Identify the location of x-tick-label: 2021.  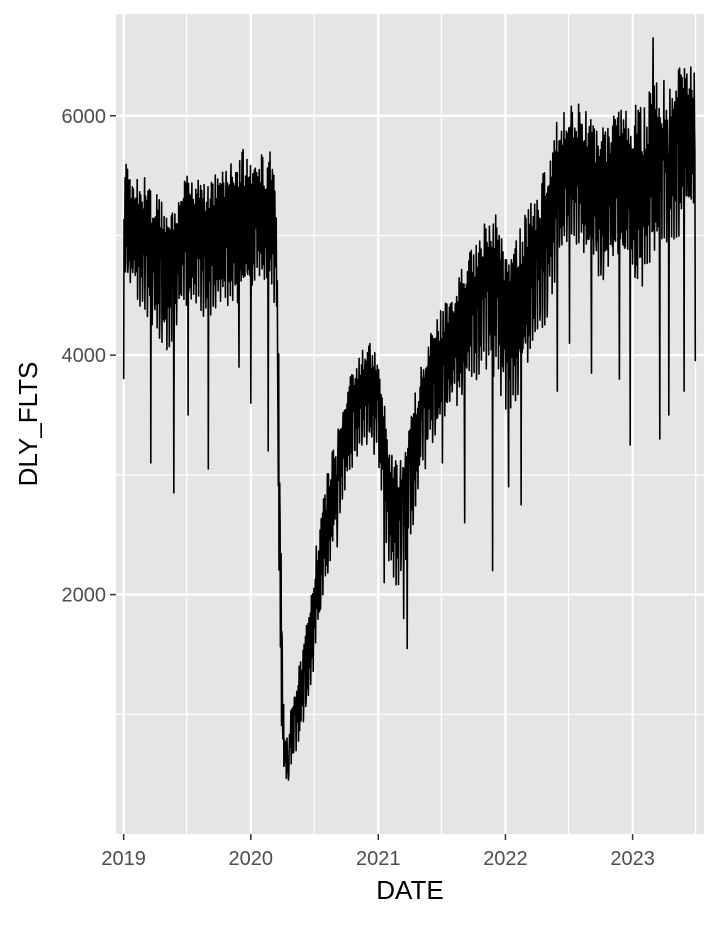
(378, 859).